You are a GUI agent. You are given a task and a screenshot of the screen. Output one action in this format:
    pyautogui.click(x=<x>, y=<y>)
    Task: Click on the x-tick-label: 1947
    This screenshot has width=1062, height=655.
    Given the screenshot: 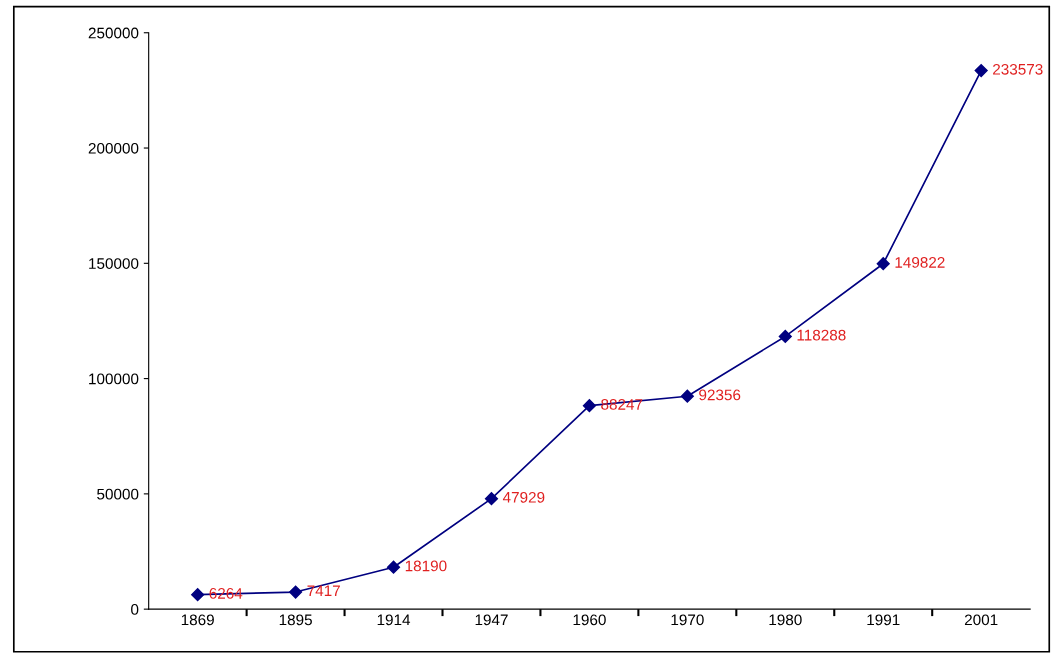 What is the action you would take?
    pyautogui.click(x=491, y=620)
    